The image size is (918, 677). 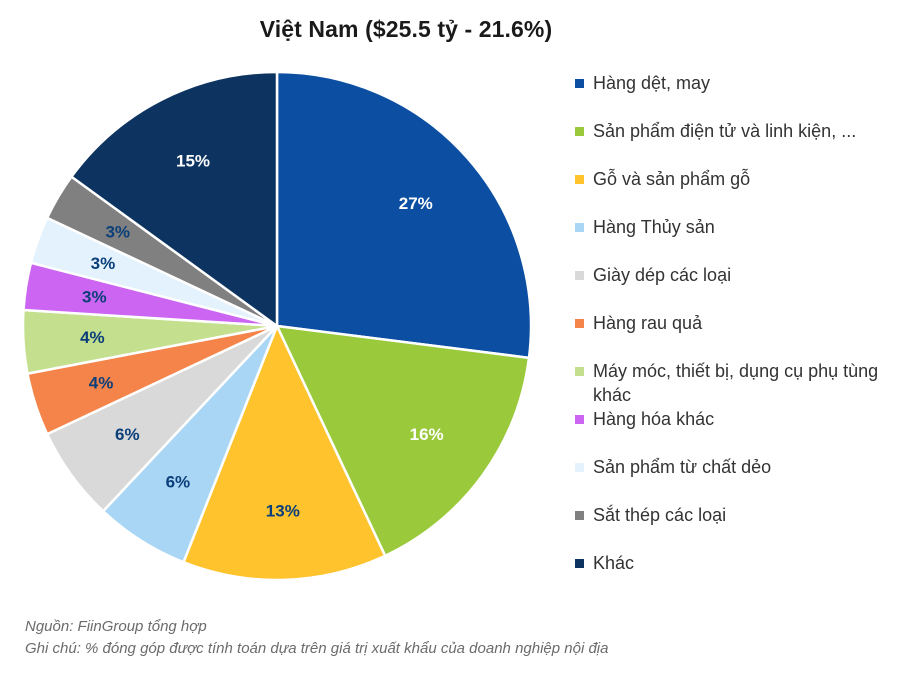 What do you see at coordinates (745, 227) in the screenshot?
I see `legend-item-hang-thuy-san: Hàng Thủy sản` at bounding box center [745, 227].